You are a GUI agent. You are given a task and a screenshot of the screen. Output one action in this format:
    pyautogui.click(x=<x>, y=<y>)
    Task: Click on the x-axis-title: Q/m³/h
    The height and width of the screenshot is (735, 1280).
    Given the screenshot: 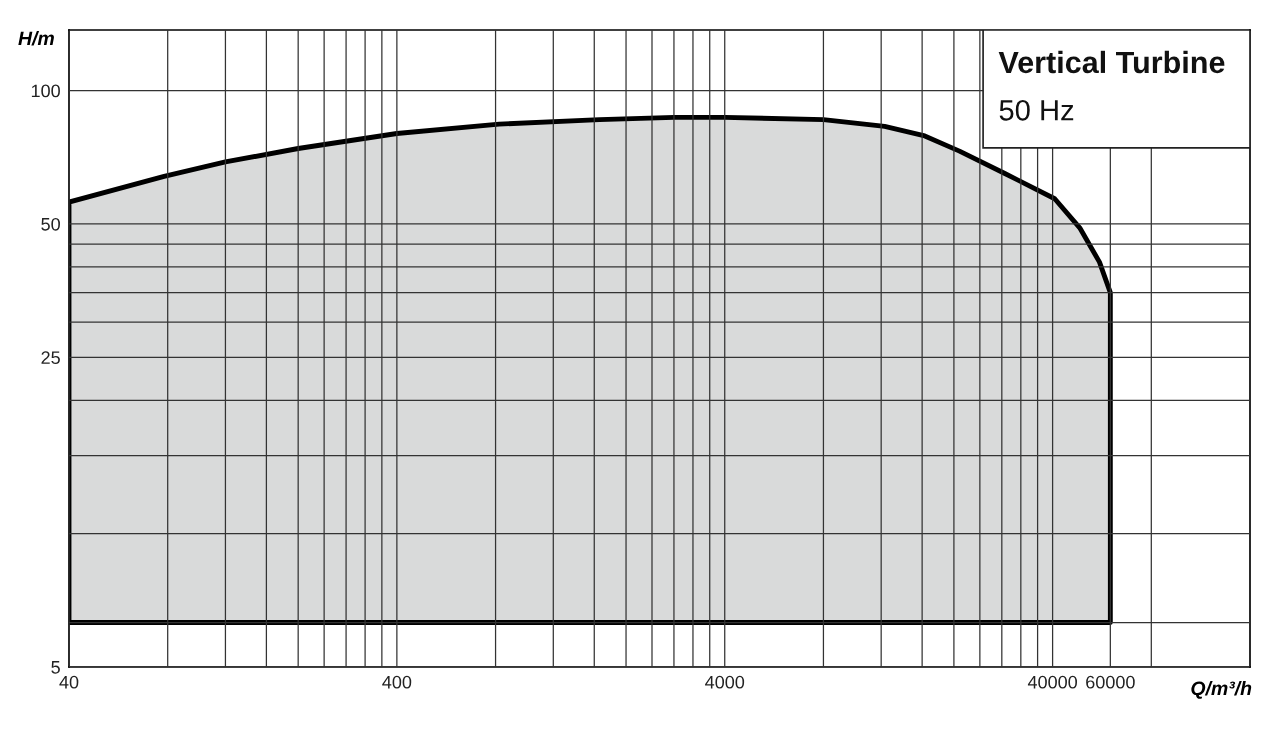 What is the action you would take?
    pyautogui.click(x=1221, y=689)
    